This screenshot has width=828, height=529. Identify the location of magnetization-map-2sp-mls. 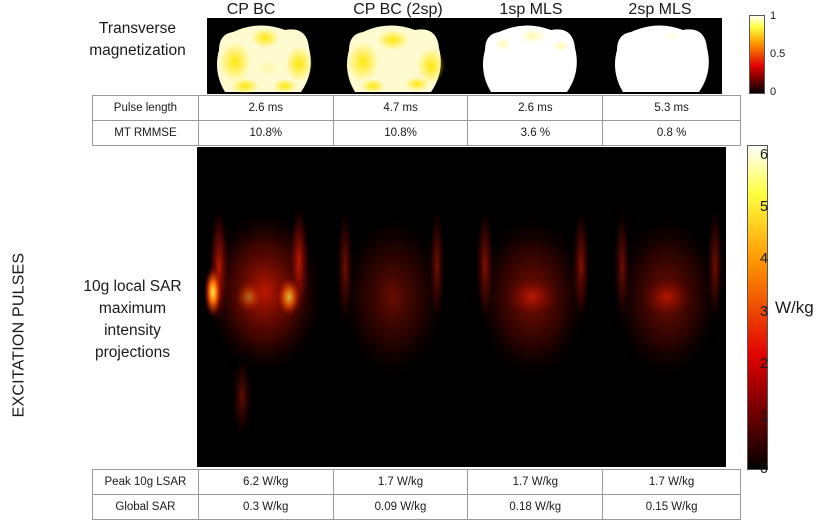
(662, 58).